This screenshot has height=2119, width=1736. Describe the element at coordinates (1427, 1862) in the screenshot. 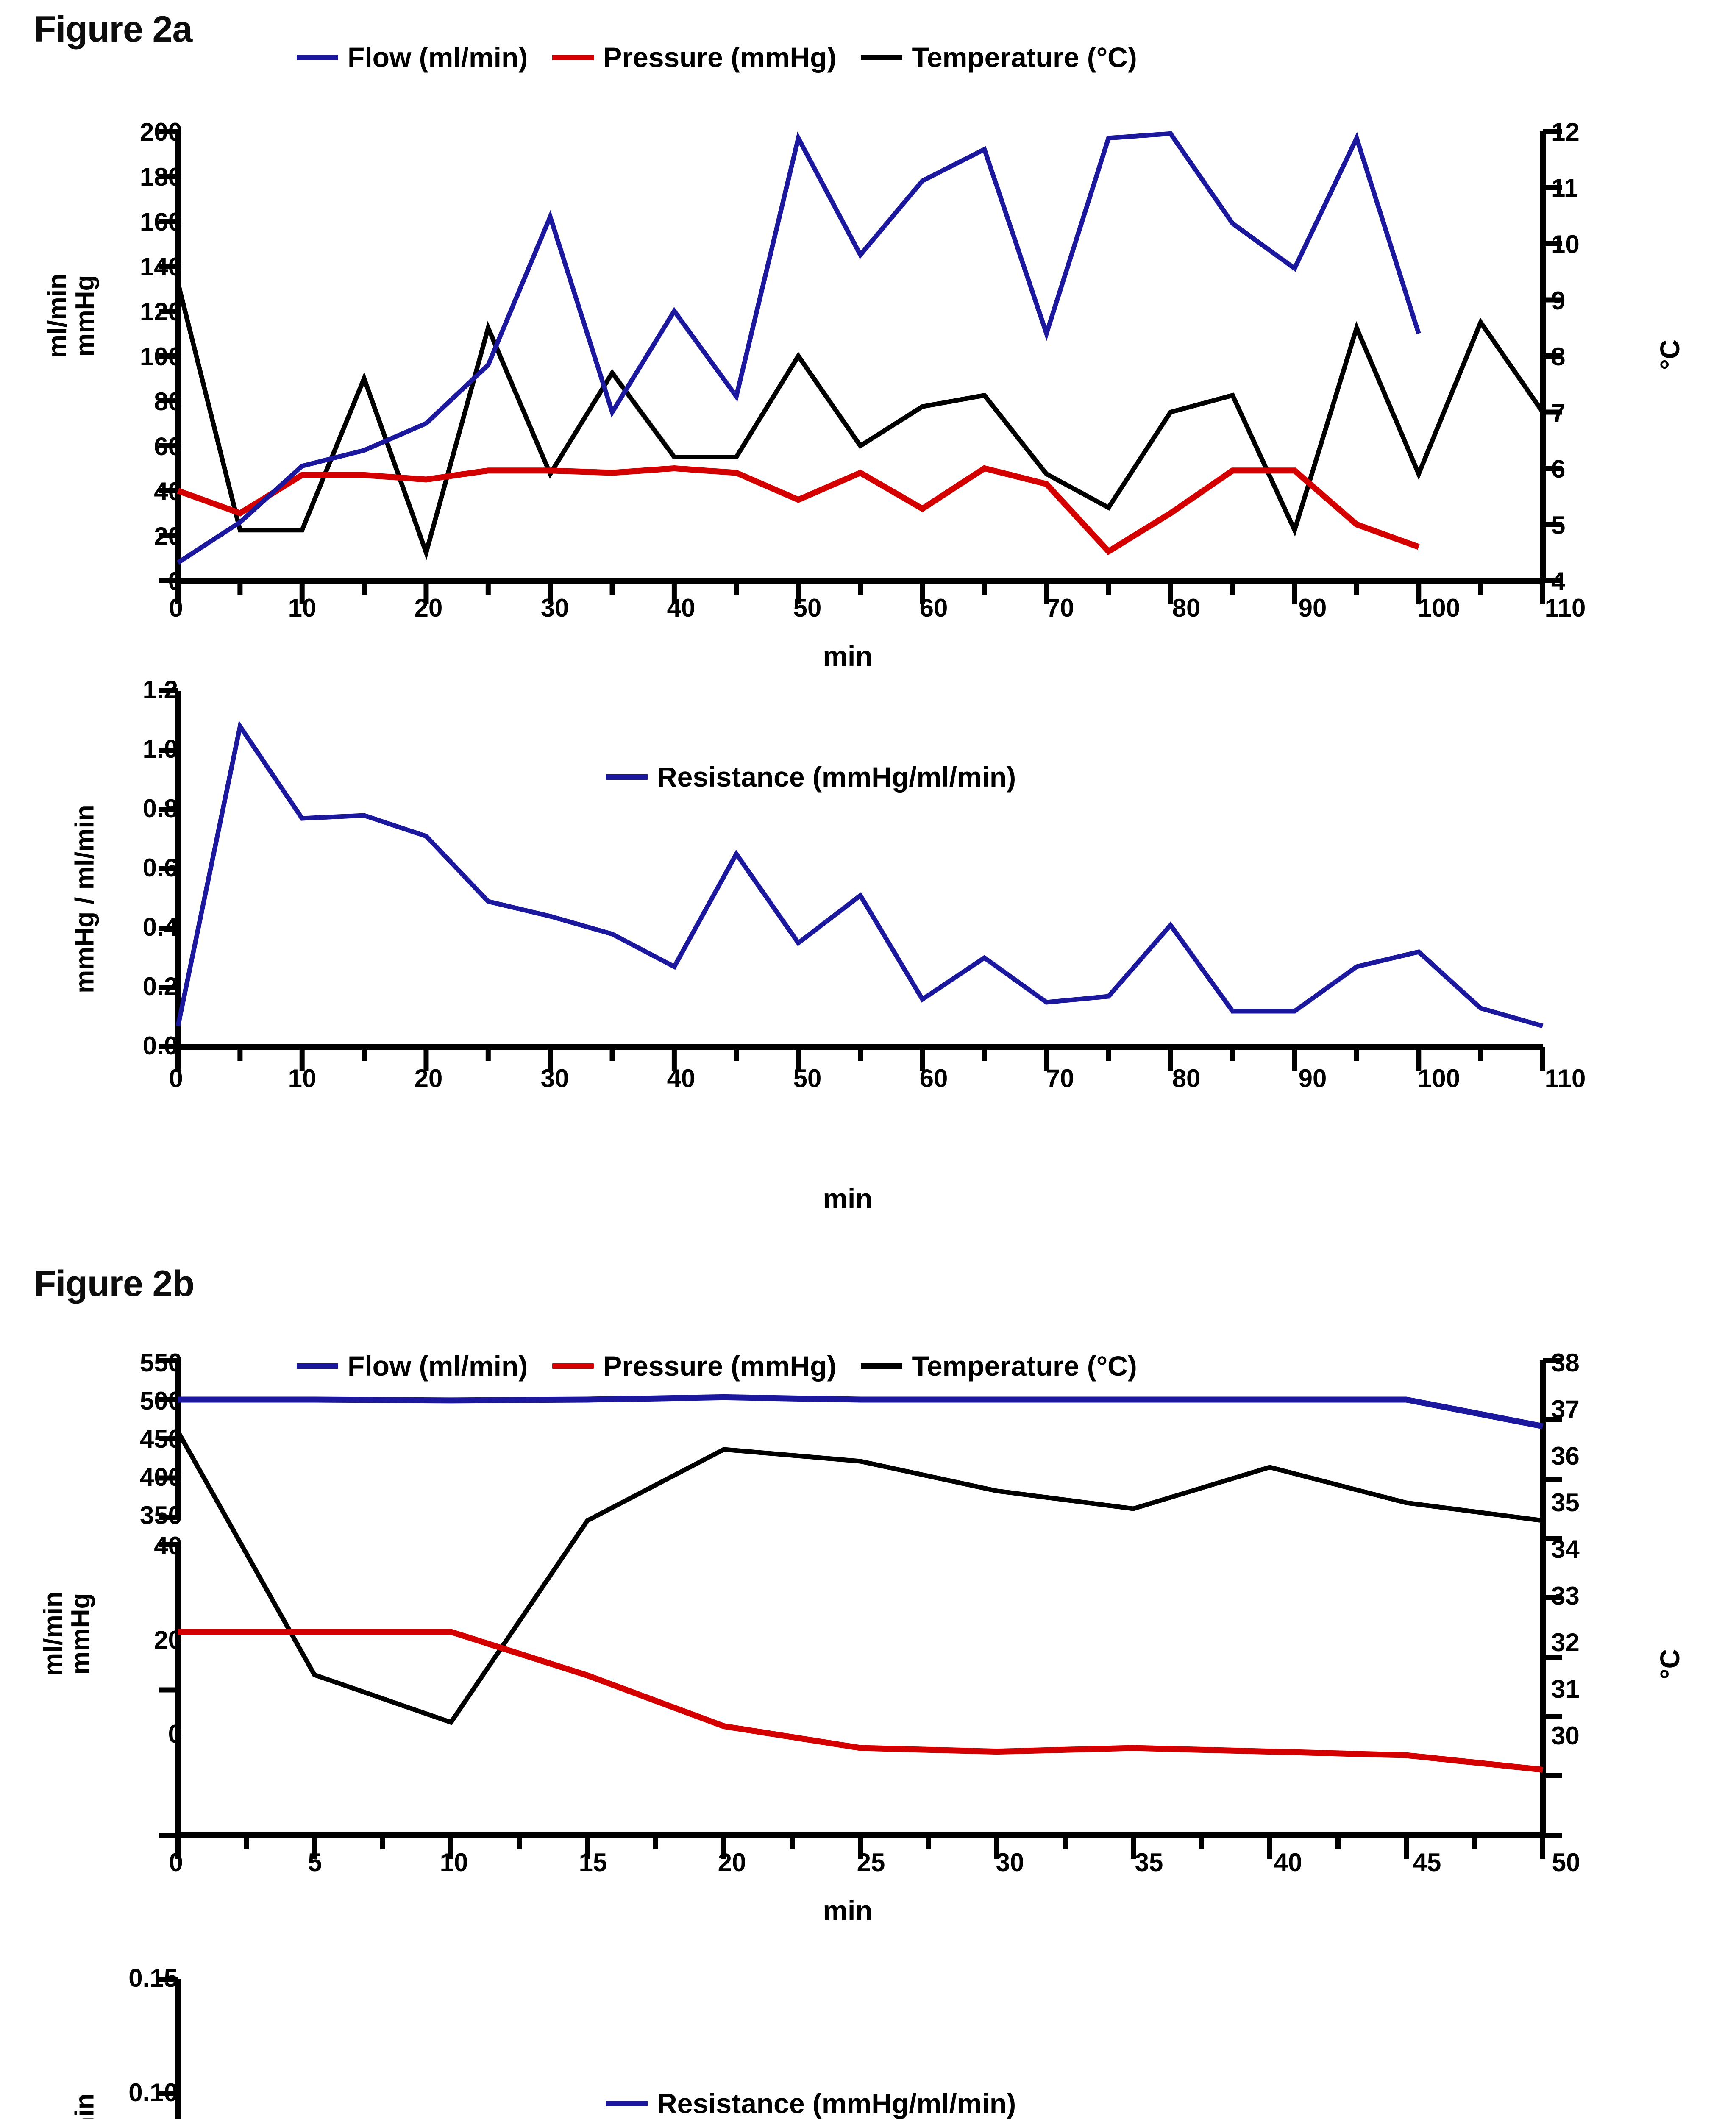

I see `x-tick-label: 45` at that location.